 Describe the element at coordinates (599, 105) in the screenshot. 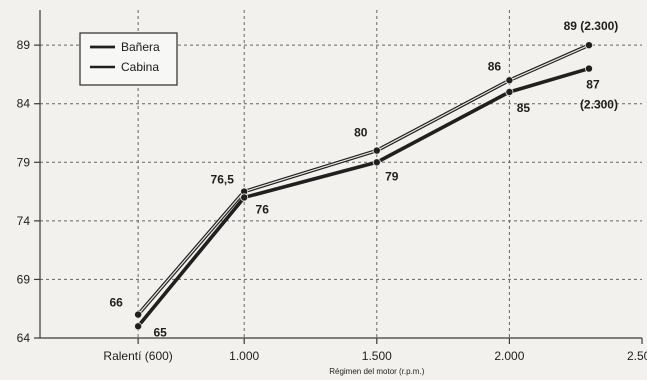

I see `cabina-annotation-label: (2.300)` at that location.